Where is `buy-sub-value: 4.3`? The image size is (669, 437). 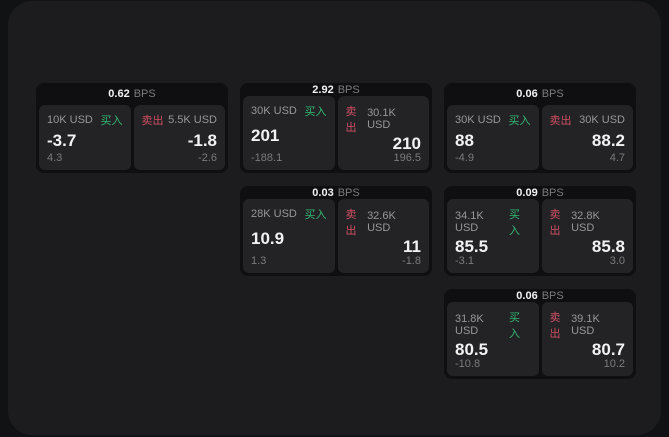 buy-sub-value: 4.3 is located at coordinates (55, 158).